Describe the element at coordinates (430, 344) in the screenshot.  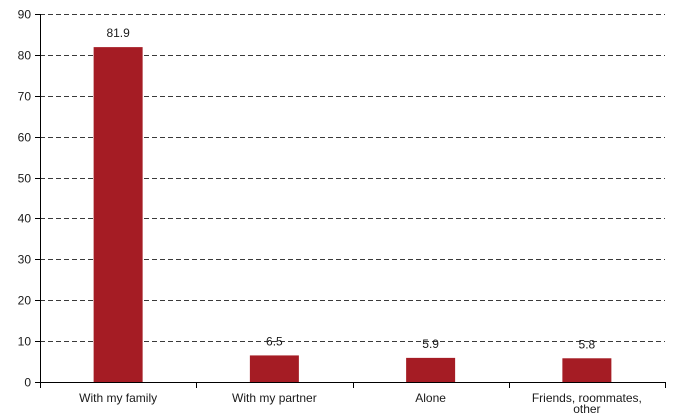
I see `data-label: 5.9` at that location.